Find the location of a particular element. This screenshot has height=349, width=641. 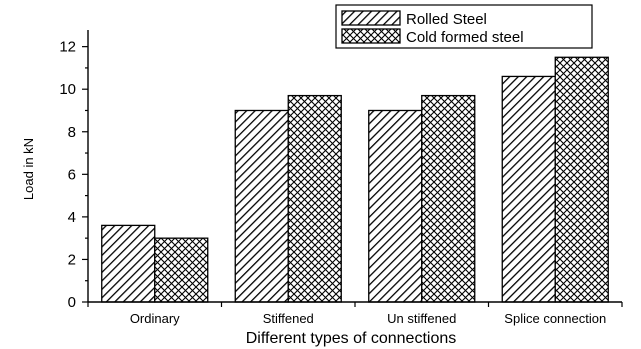

bar-cold-formed-steel-splice-connection is located at coordinates (581, 179).